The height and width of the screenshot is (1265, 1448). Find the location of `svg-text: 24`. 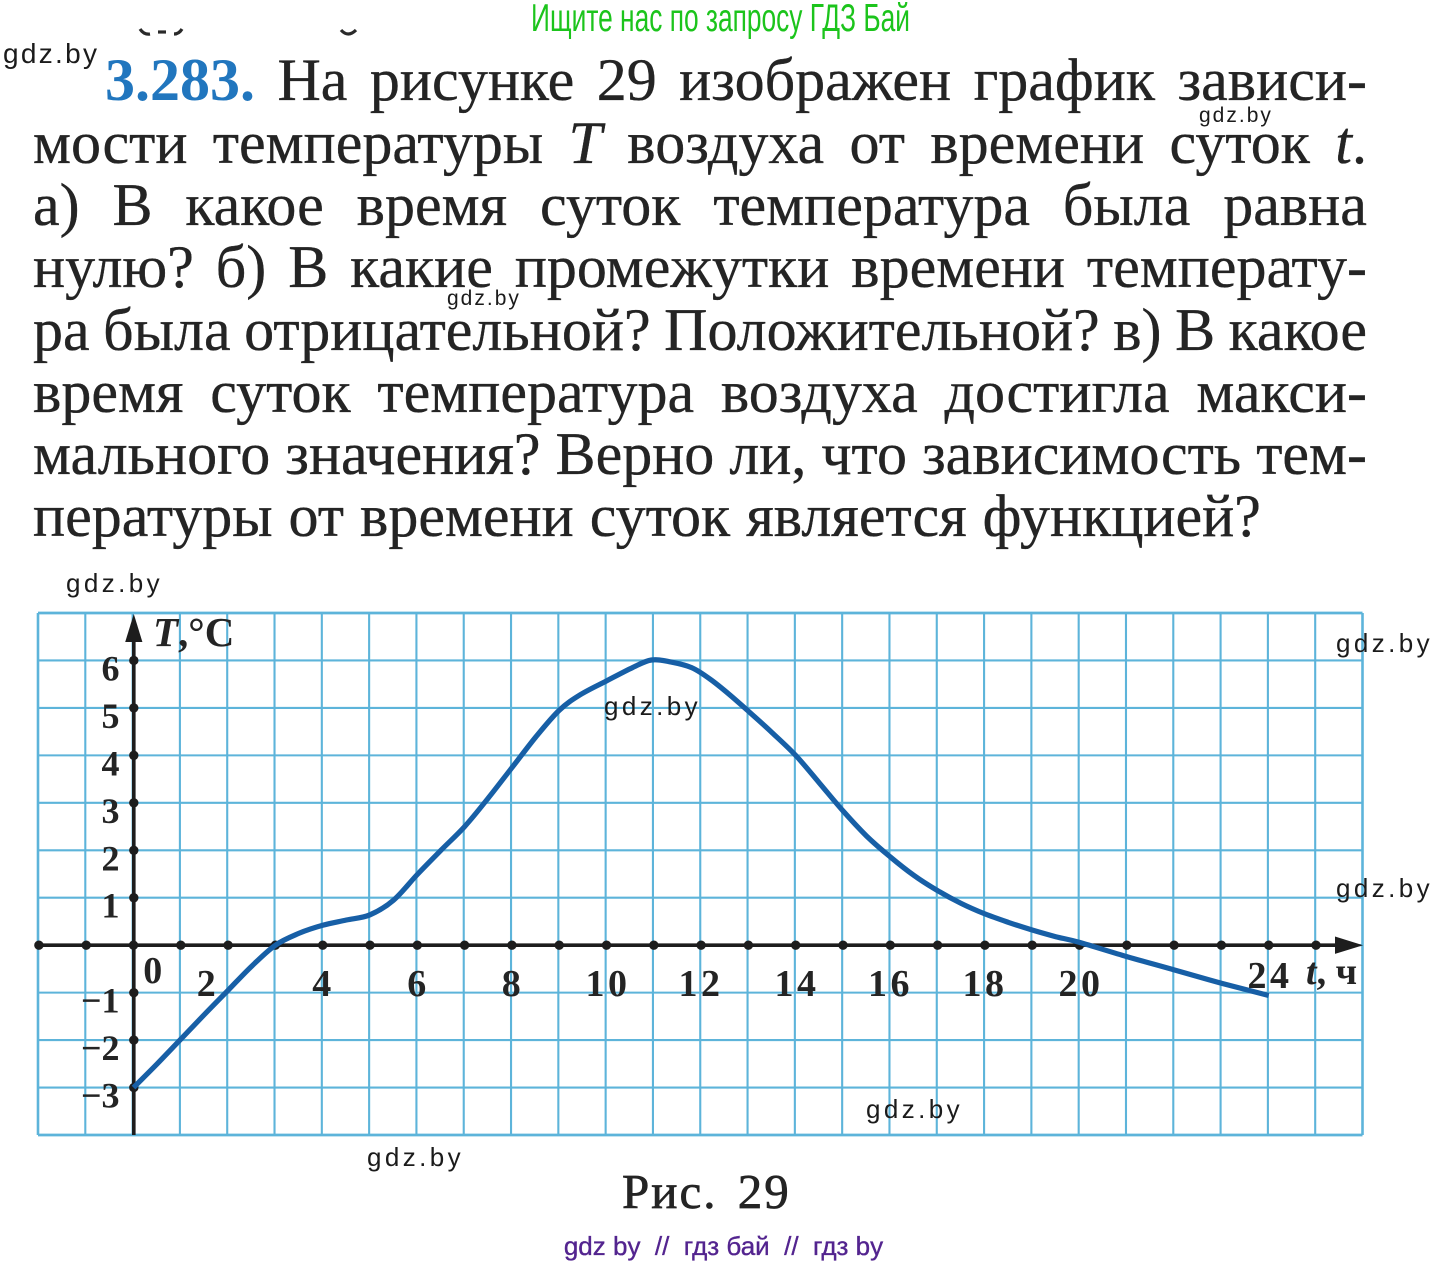

svg-text: 24 is located at coordinates (1270, 976).